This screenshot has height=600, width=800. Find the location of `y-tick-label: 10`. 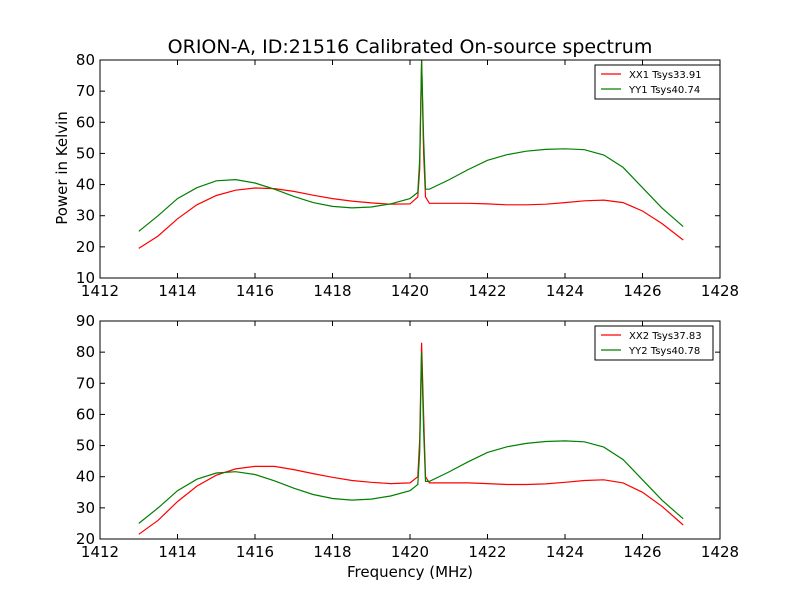

y-tick-label: 10 is located at coordinates (85, 278).